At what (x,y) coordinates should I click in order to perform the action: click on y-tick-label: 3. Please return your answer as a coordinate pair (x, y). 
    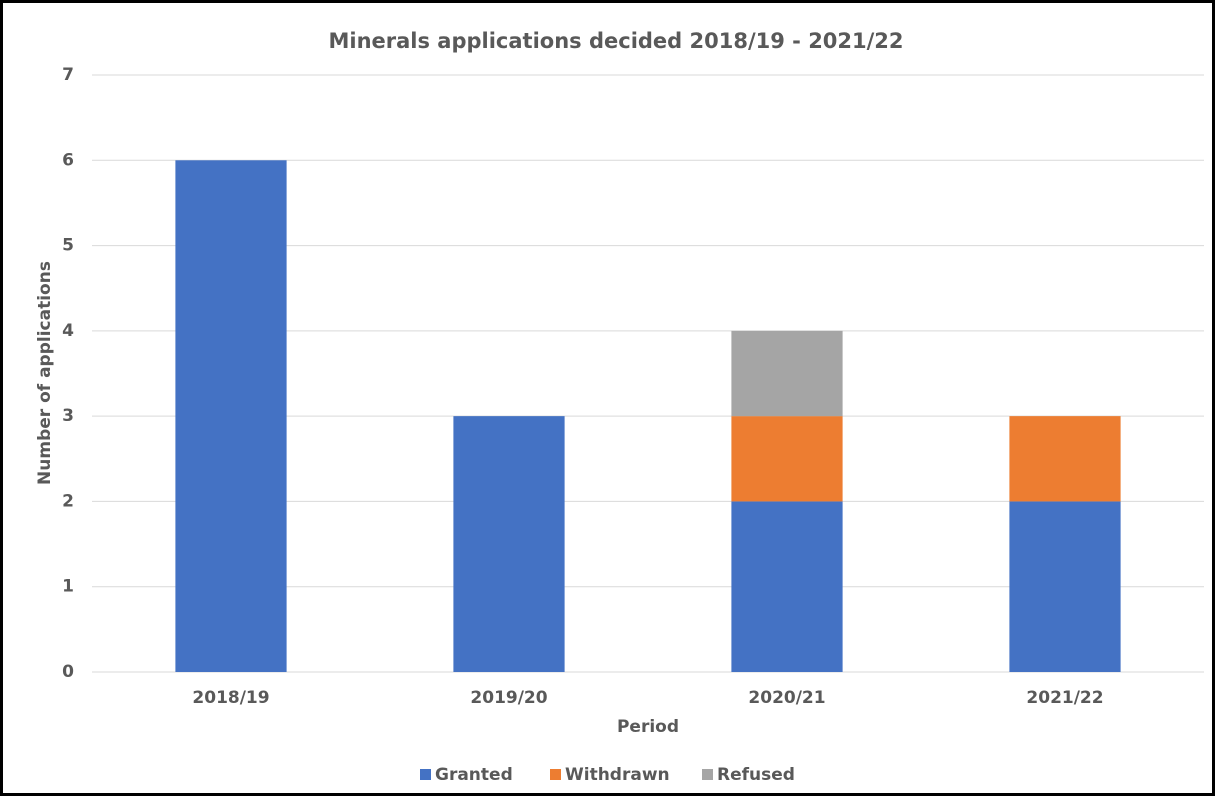
    Looking at the image, I should click on (68, 416).